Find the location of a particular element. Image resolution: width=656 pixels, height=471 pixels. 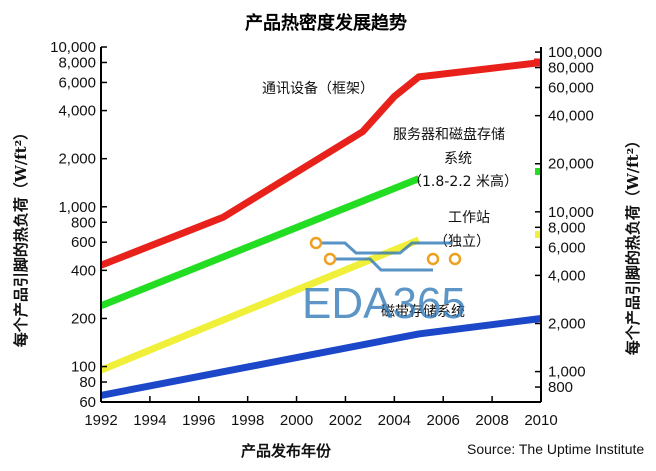

x-tick-label-4: 2000 is located at coordinates (296, 420).